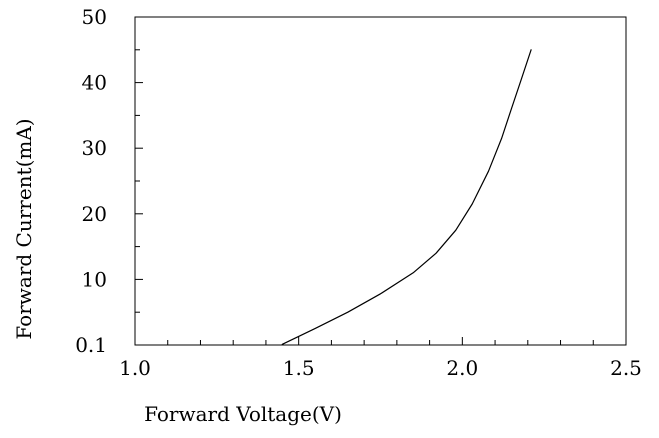 The image size is (659, 438). I want to click on y-axis-ticks: 0.1 10 20 30 40 50, so click(109, 181).